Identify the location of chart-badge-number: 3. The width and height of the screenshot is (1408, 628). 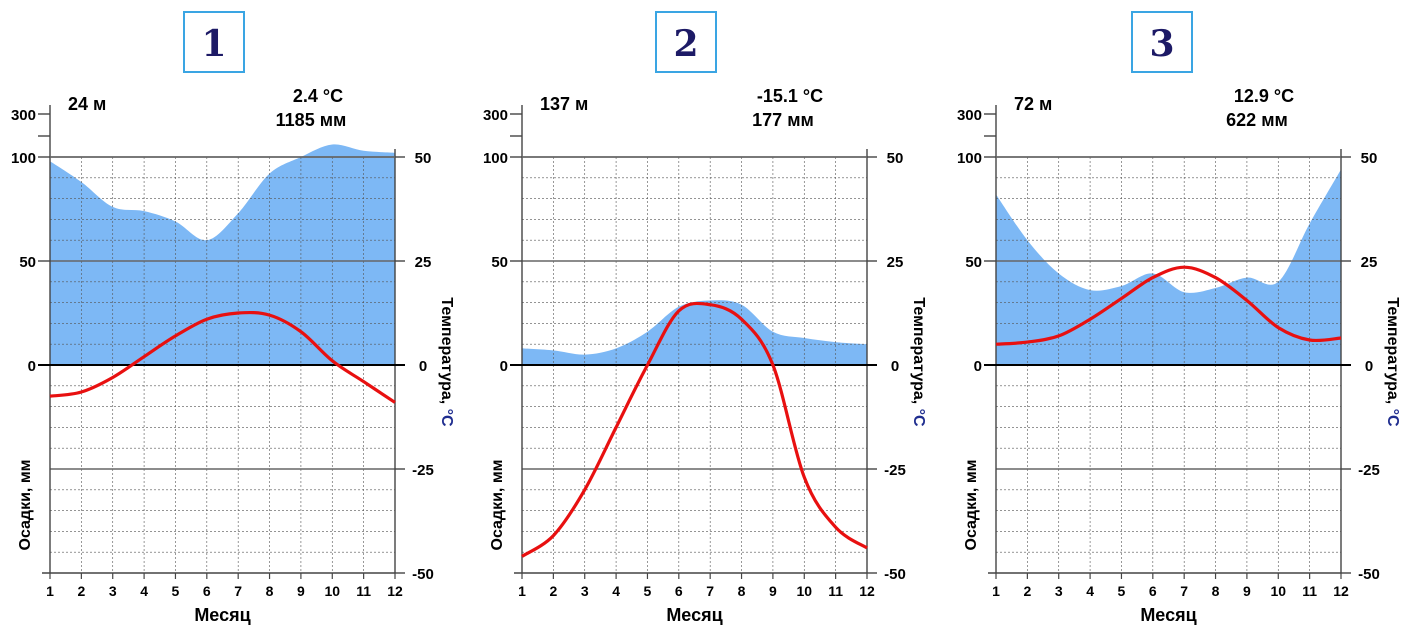
(1161, 44).